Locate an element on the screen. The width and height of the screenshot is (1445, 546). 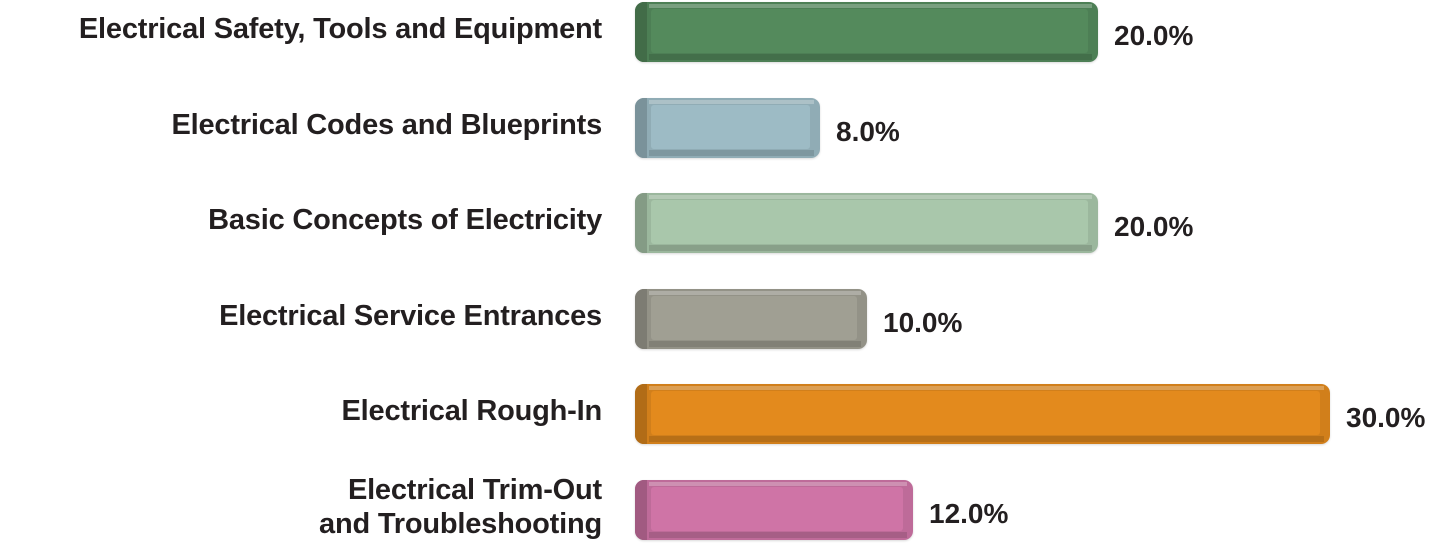
category-label: Electrical Safety, Tools and Equipment is located at coordinates (340, 29).